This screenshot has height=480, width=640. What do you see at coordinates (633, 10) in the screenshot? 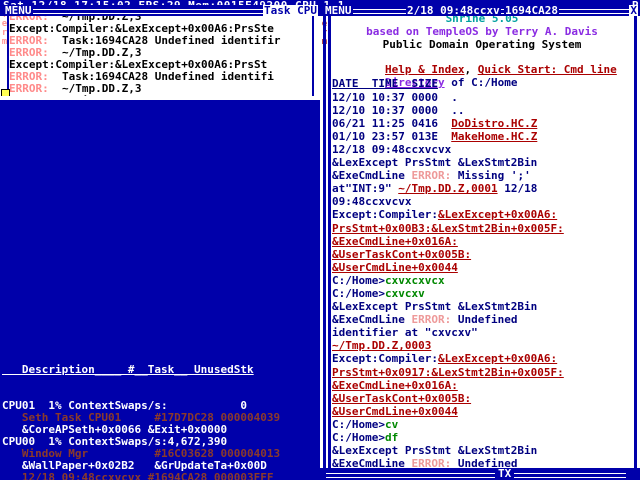
I see `right-window-close-icon: X` at bounding box center [633, 10].